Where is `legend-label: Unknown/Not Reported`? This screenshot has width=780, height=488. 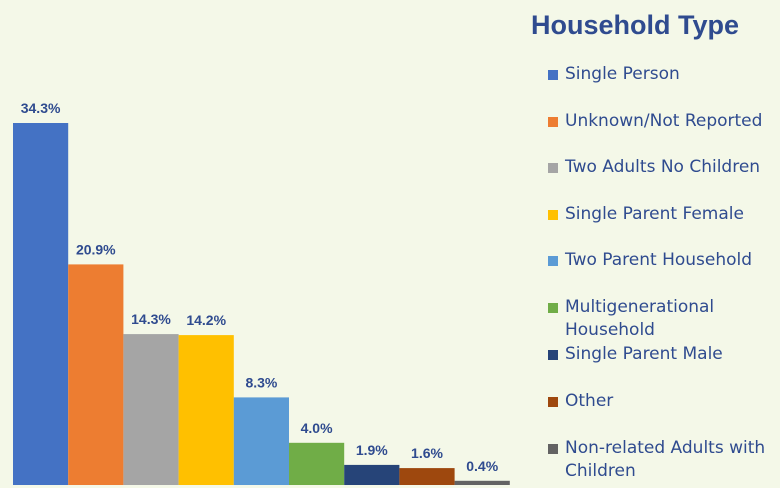
legend-label: Unknown/Not Reported is located at coordinates (664, 121).